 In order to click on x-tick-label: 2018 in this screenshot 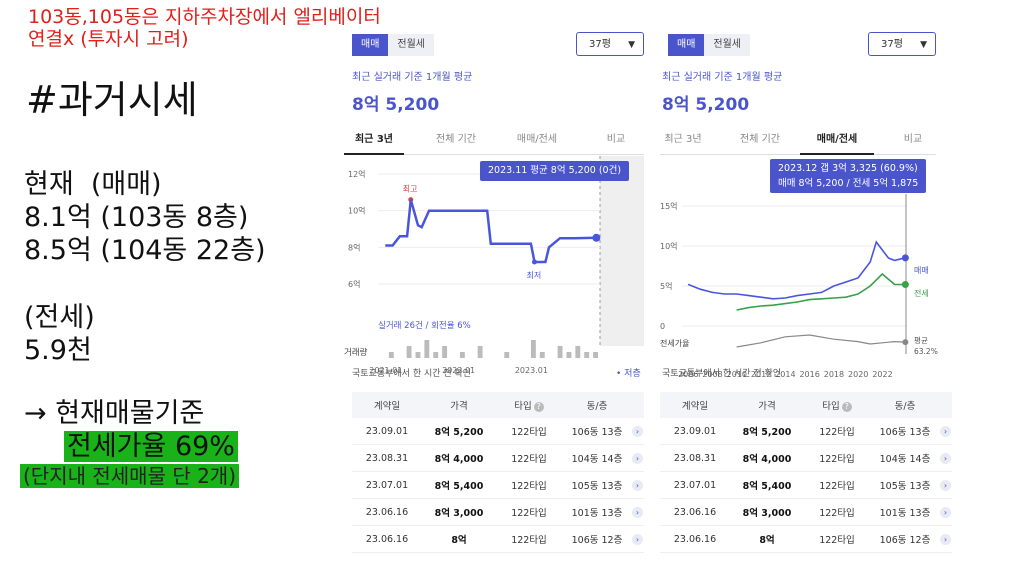, I will do `click(834, 374)`.